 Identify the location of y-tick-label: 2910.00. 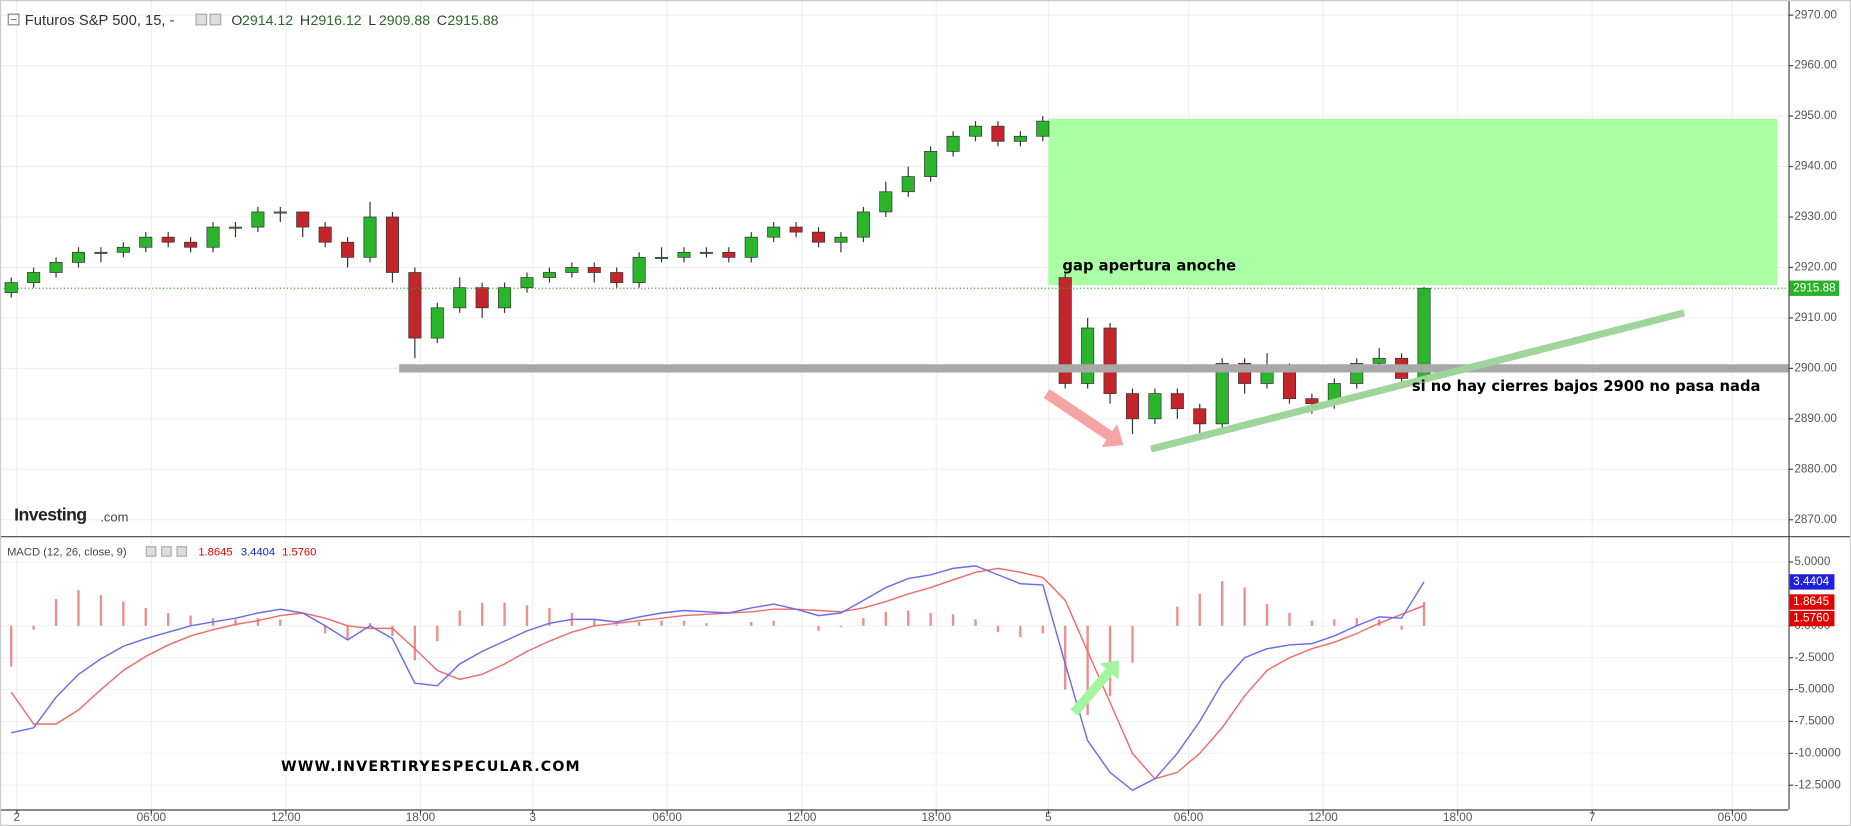
(1815, 317).